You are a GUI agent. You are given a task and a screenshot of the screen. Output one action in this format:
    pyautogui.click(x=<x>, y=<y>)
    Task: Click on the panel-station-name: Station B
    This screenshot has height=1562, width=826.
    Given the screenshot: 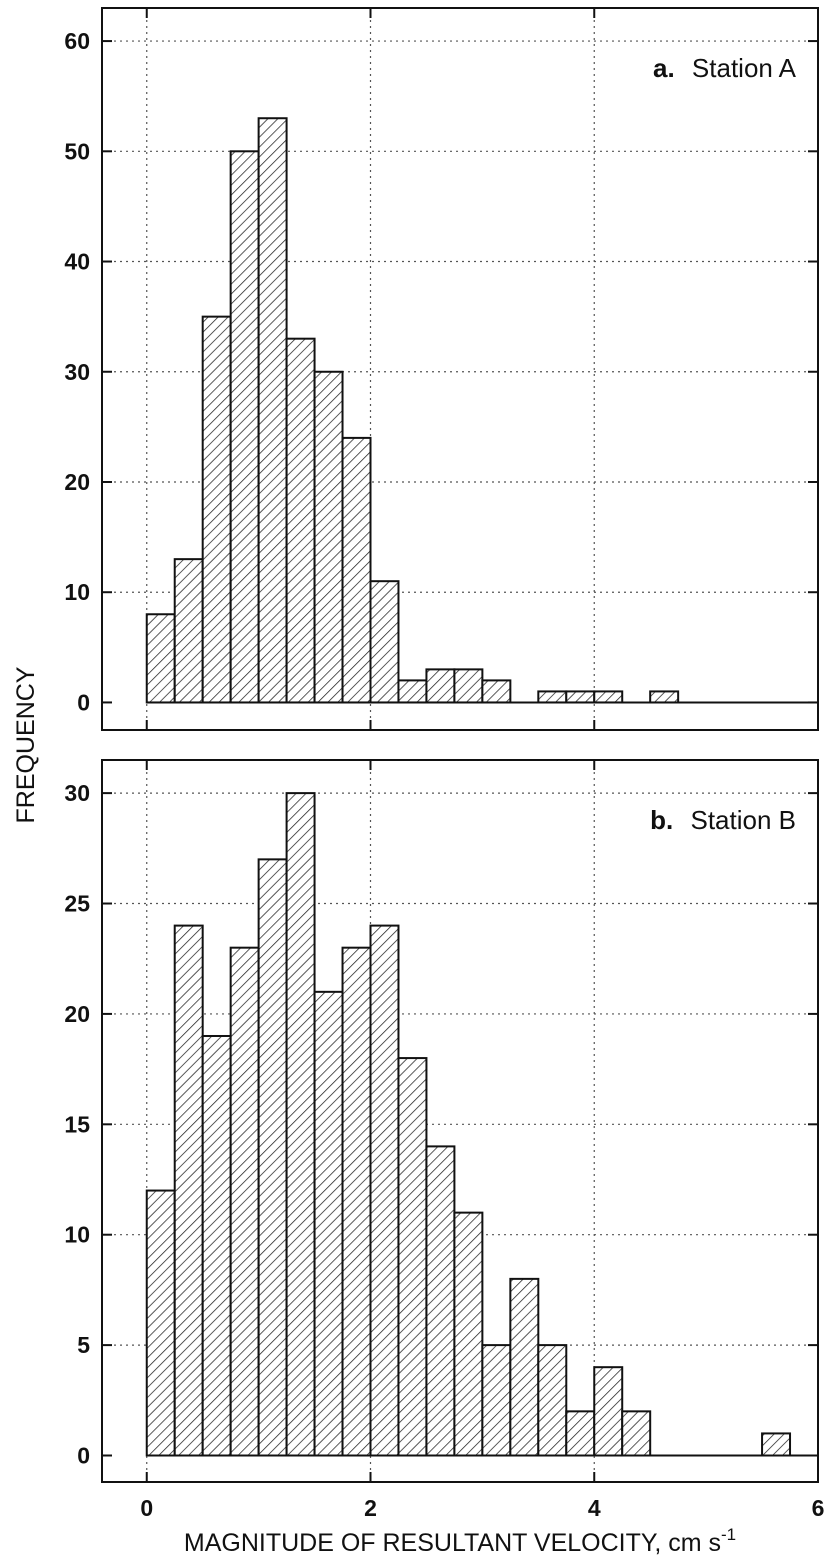 What is the action you would take?
    pyautogui.click(x=743, y=820)
    